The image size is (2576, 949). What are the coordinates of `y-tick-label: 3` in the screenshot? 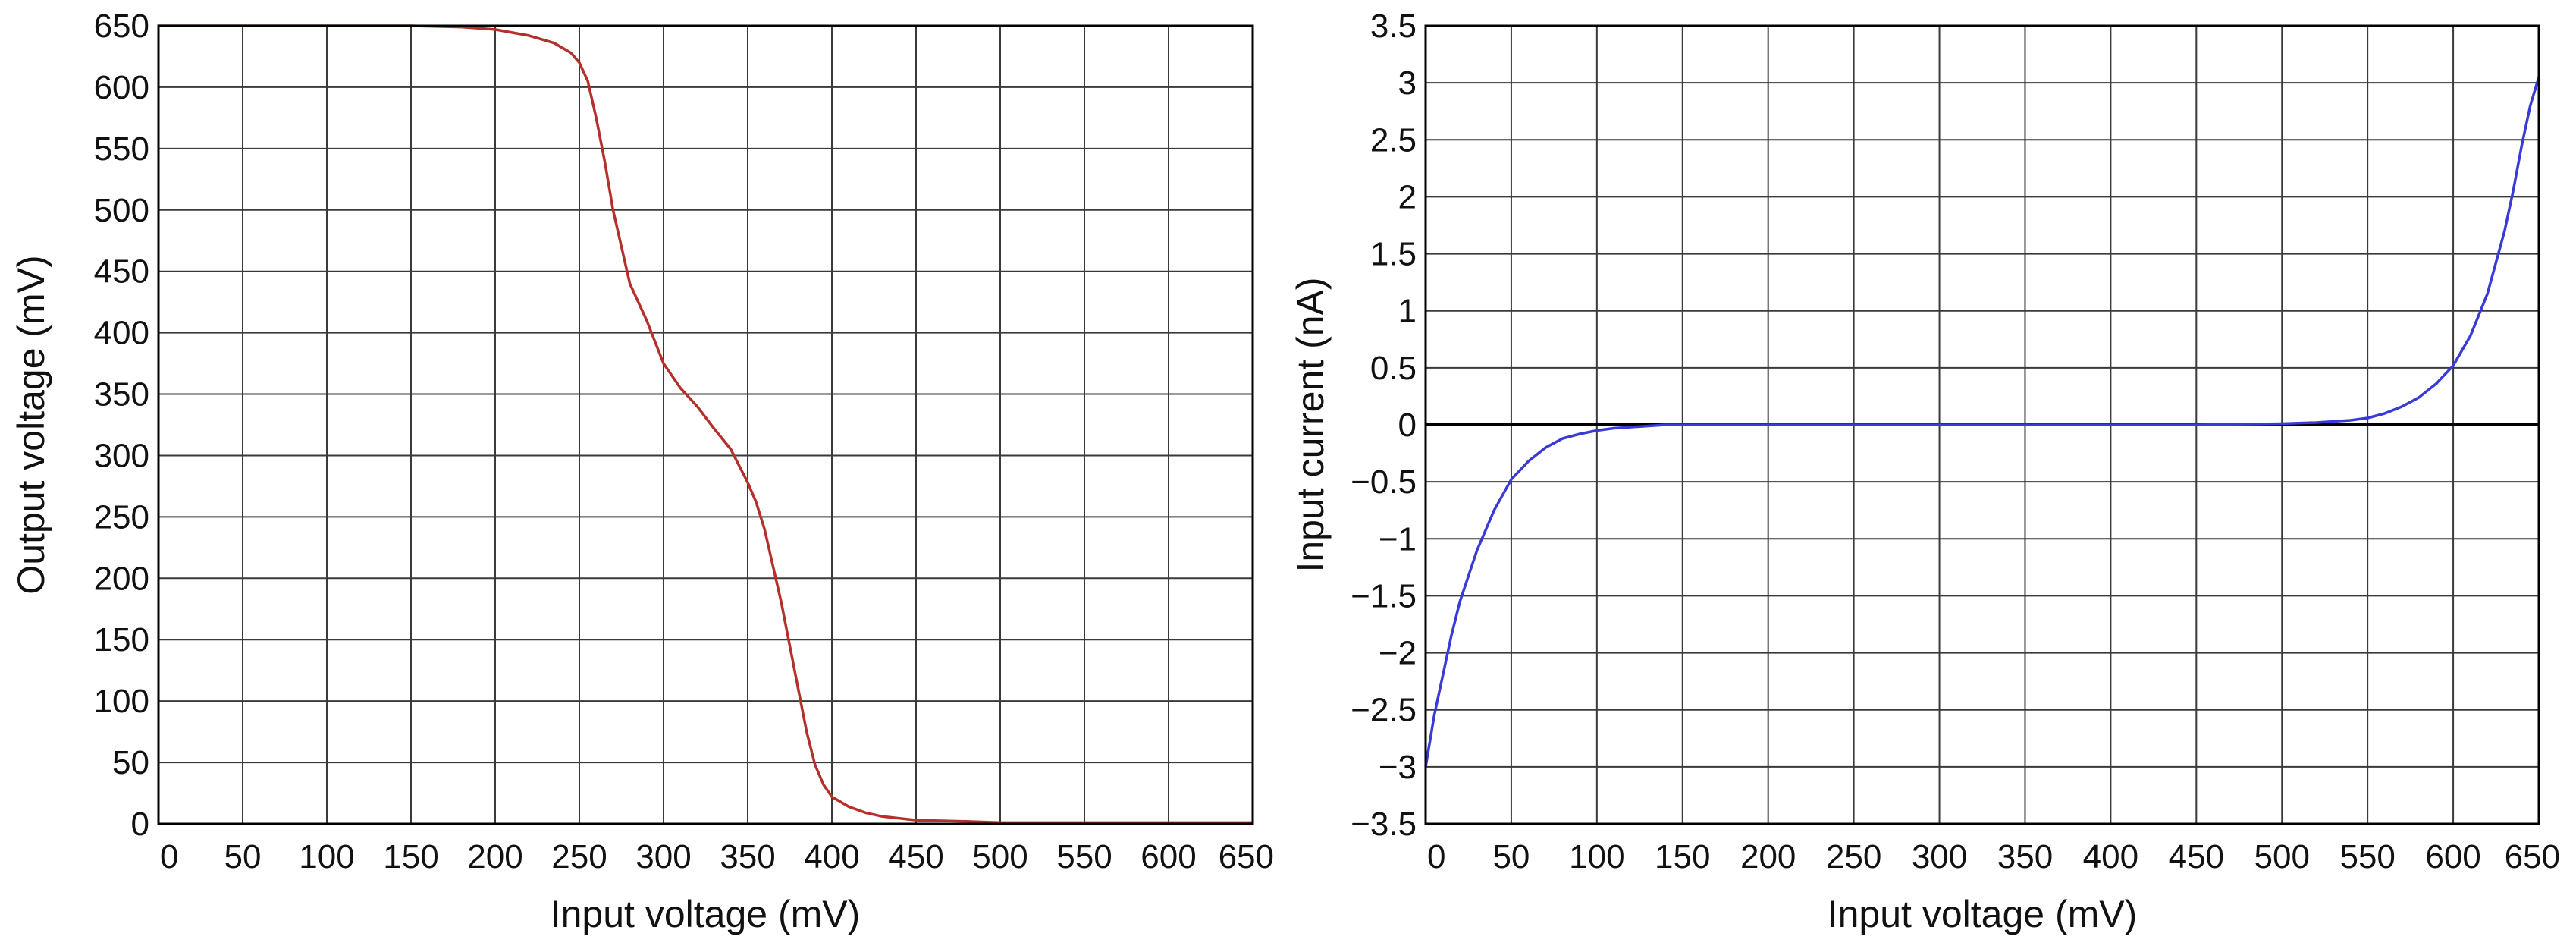 It's located at (1407, 83).